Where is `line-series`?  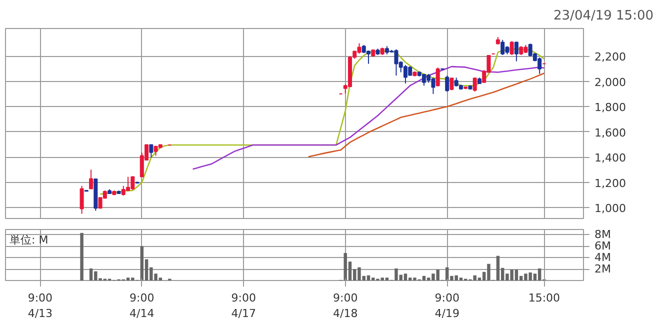 line-series is located at coordinates (426, 115).